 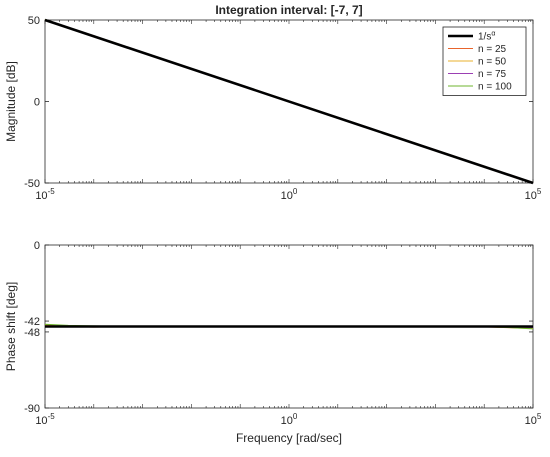 I want to click on legend-label: n = 75, so click(x=492, y=74).